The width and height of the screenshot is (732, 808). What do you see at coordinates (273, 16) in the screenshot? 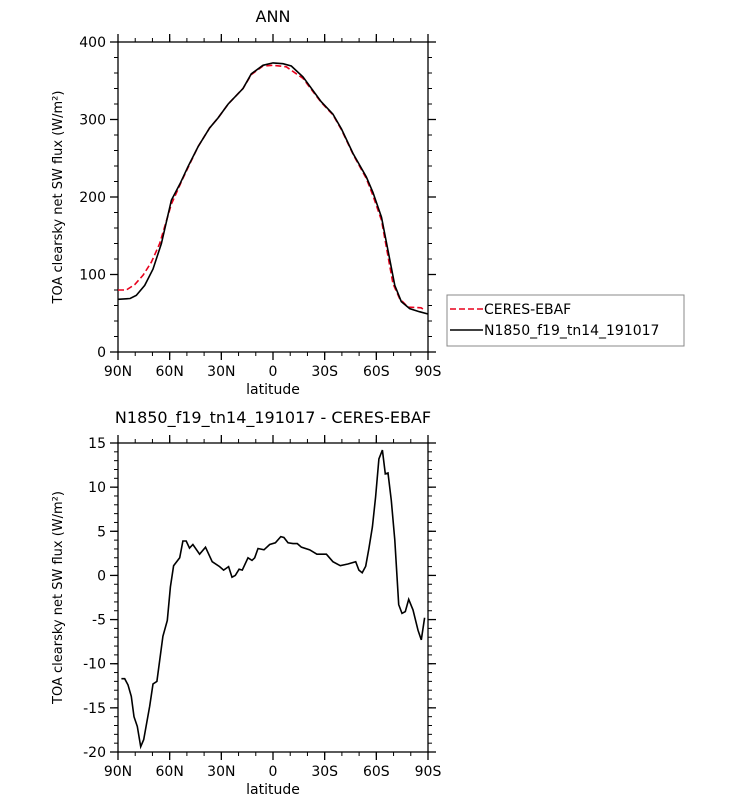
I see `chart-title: ANN` at bounding box center [273, 16].